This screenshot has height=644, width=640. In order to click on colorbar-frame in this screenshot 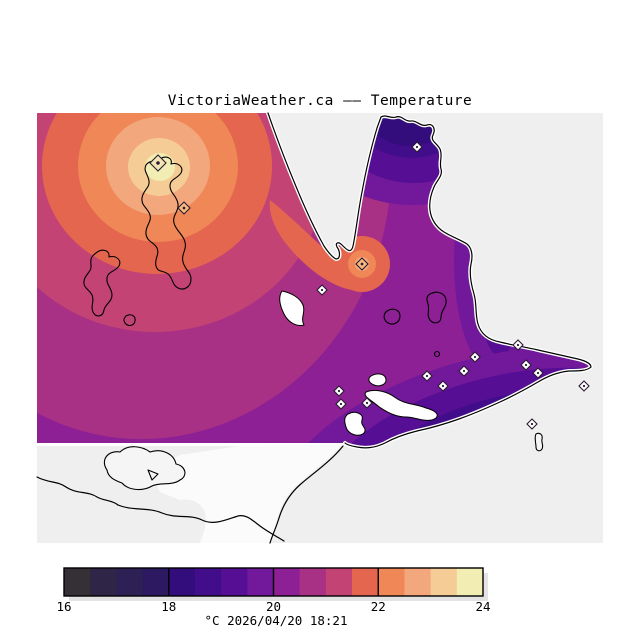, I will do `click(273, 582)`.